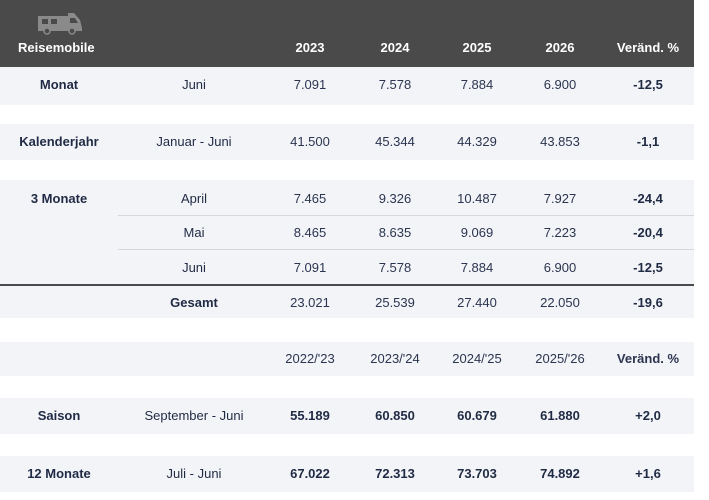 This screenshot has height=500, width=709. Describe the element at coordinates (648, 415) in the screenshot. I see `change-cell: +2,0` at that location.